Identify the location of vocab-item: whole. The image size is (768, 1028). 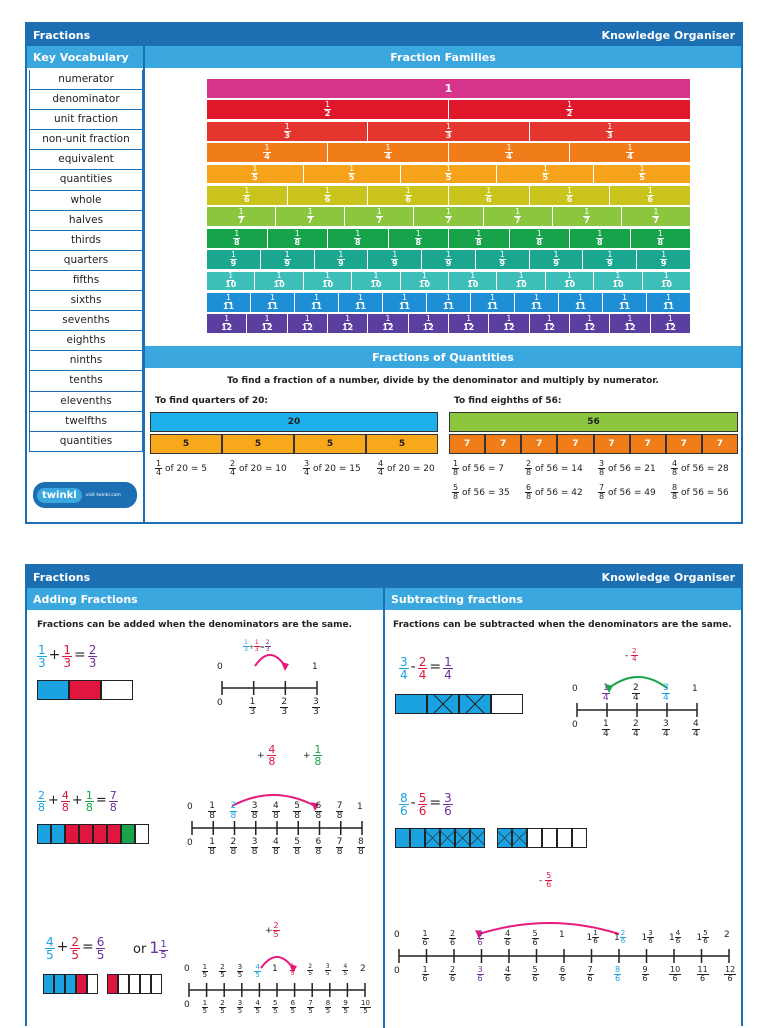
(86, 200).